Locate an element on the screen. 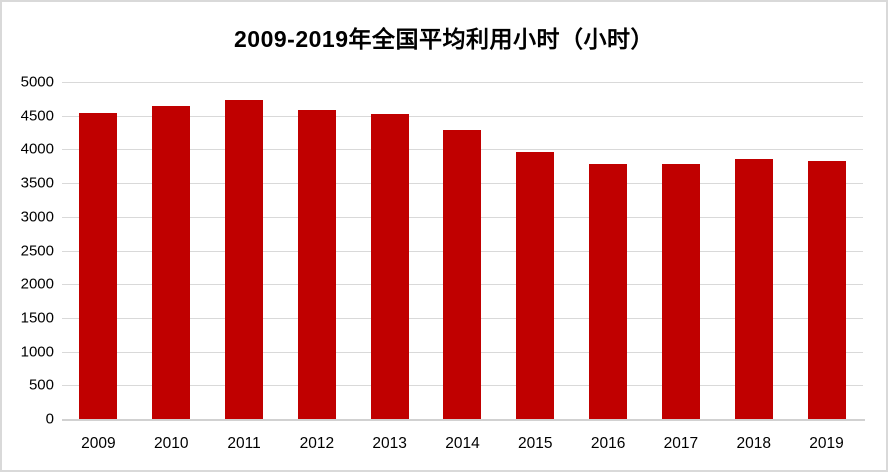 This screenshot has width=888, height=472. x-tick-label: 2017 is located at coordinates (681, 443).